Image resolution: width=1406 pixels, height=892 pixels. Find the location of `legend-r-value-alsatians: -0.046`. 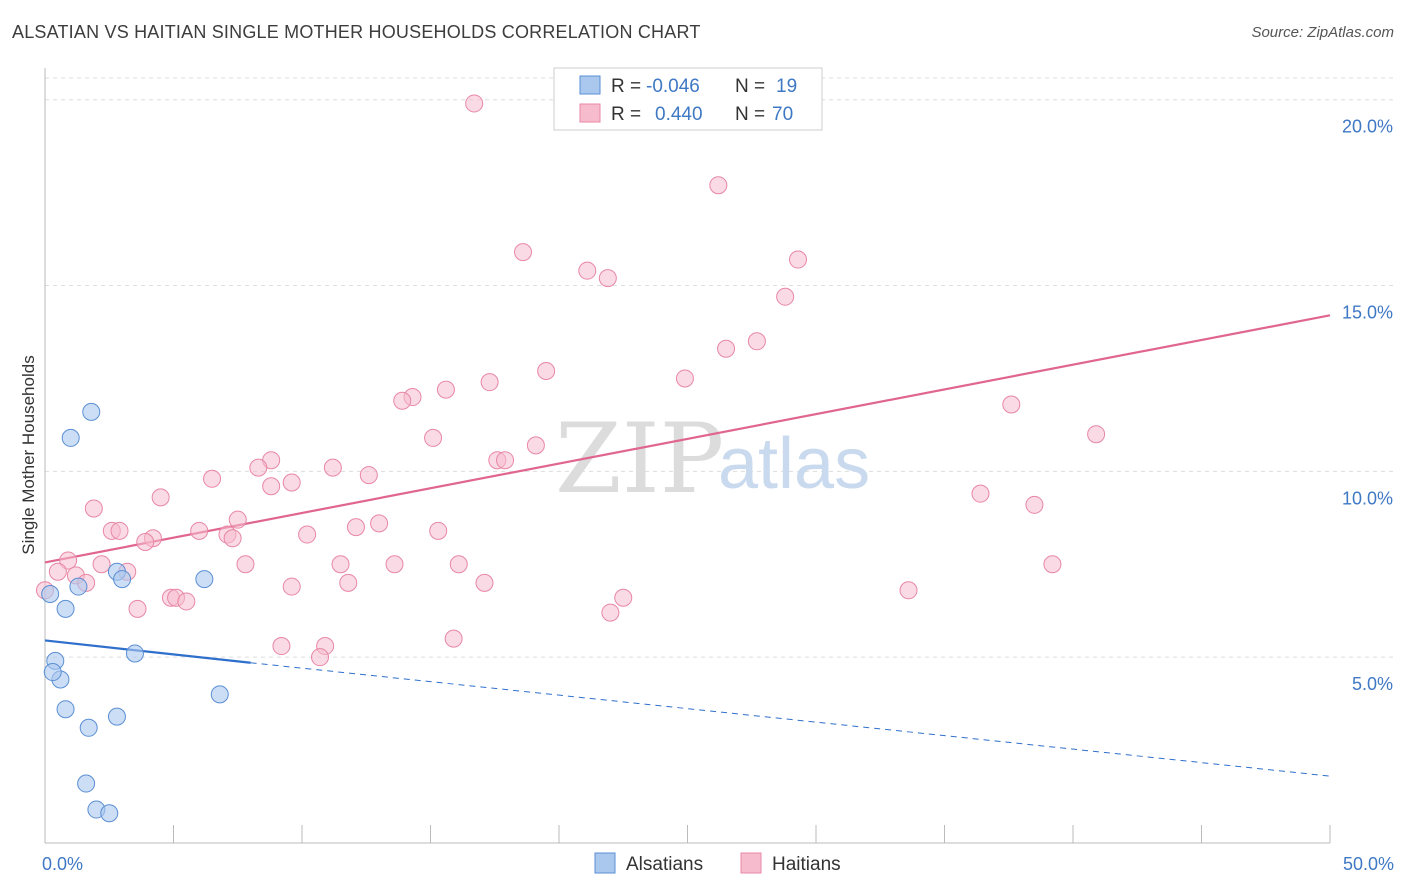

legend-r-value-alsatians: -0.046 is located at coordinates (673, 86).